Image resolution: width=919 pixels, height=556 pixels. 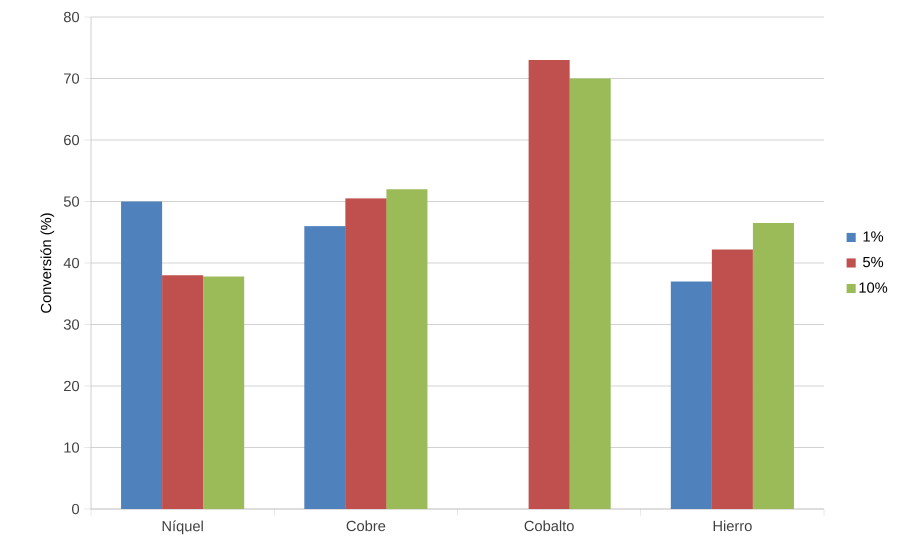 What do you see at coordinates (76, 509) in the screenshot?
I see `y-tick-label: 0` at bounding box center [76, 509].